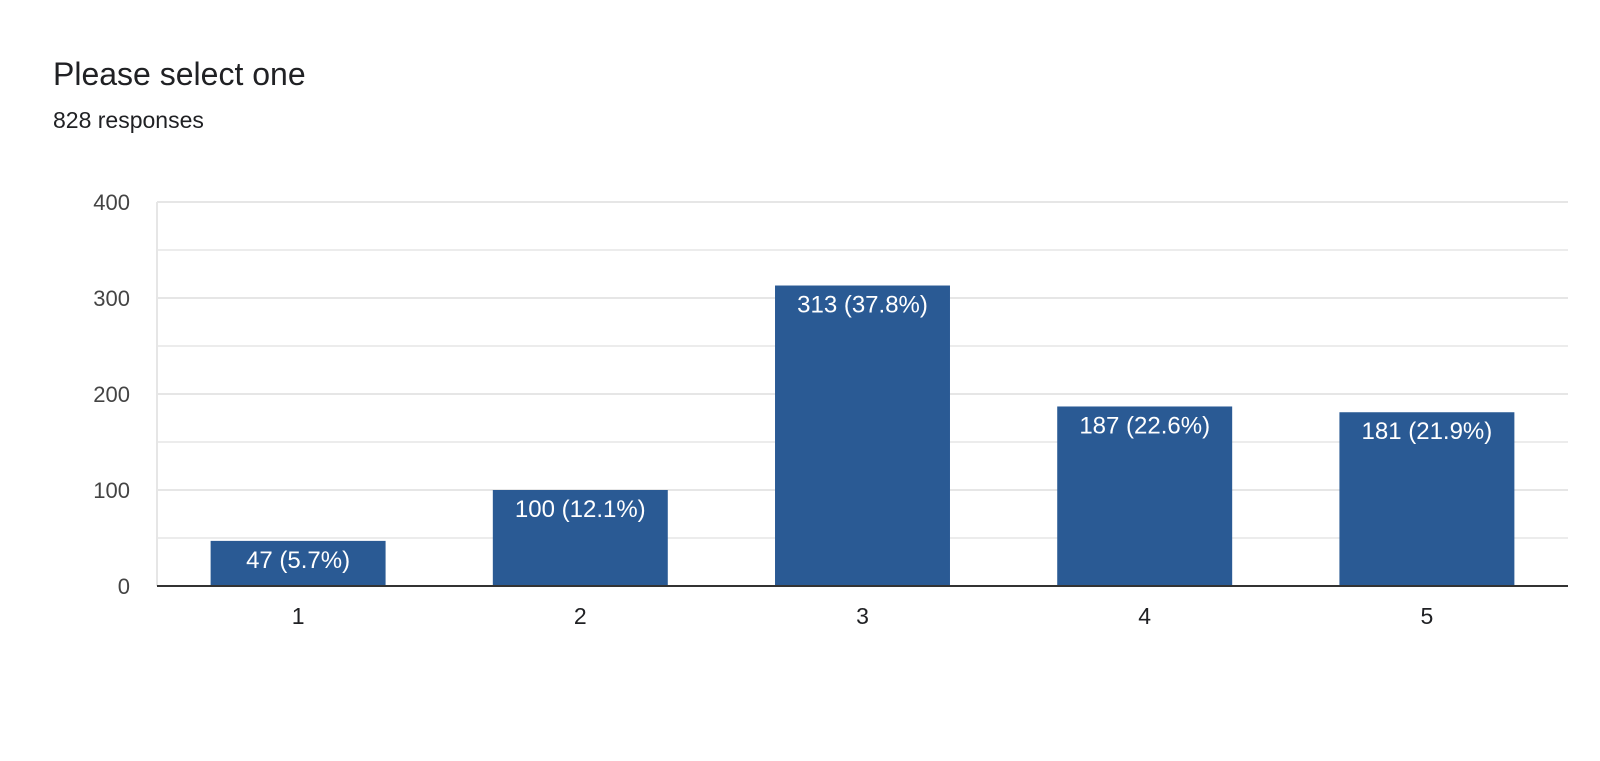  I want to click on question-title: Please select one, so click(179, 74).